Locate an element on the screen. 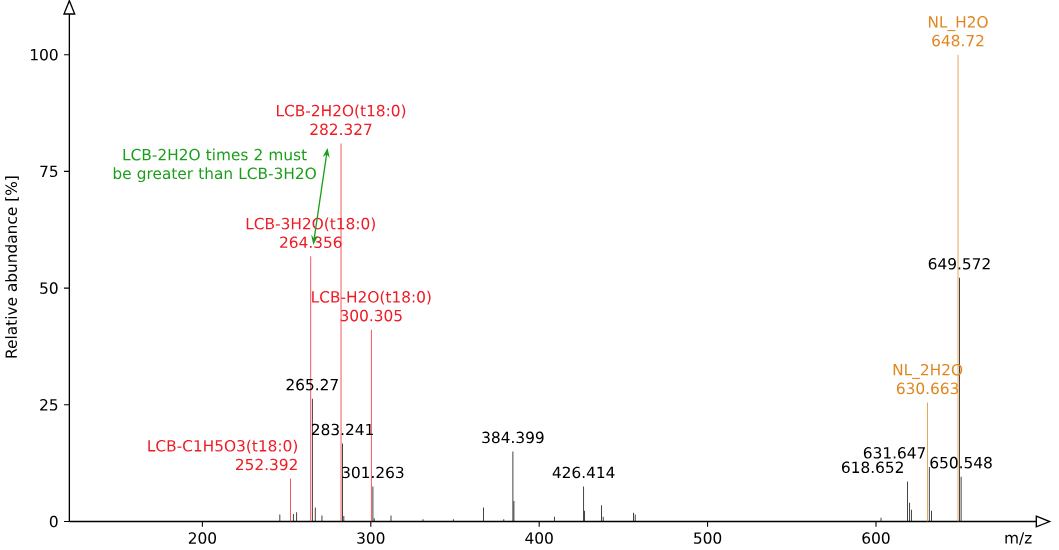  annotation: LCB-C1H5O3(t18:0) is located at coordinates (223, 446).